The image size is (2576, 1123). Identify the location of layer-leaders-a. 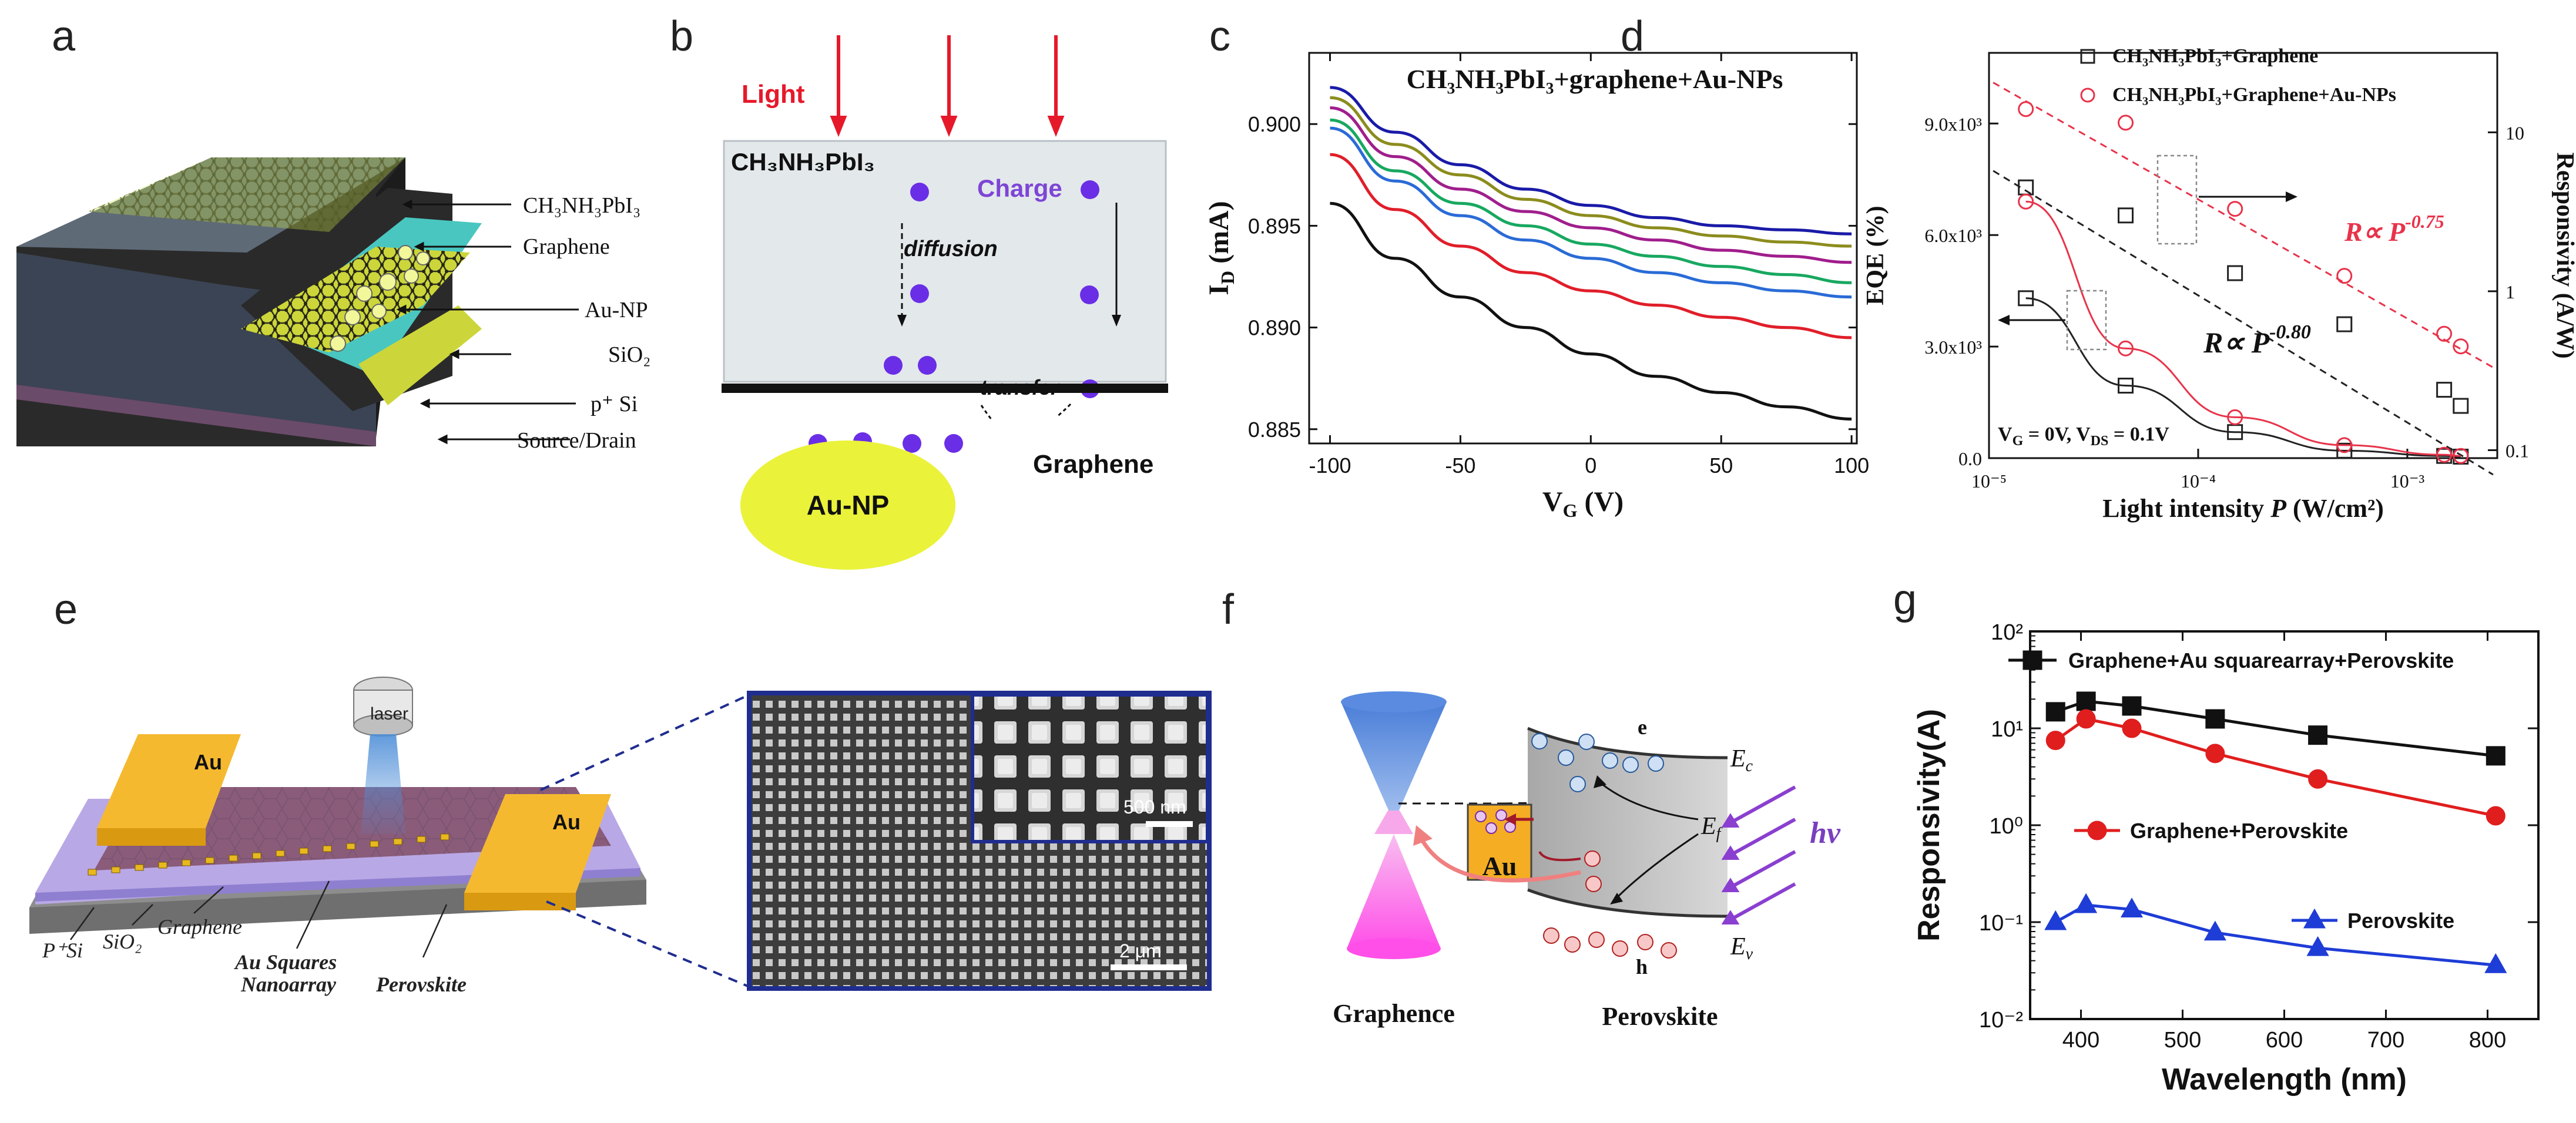
(488, 322).